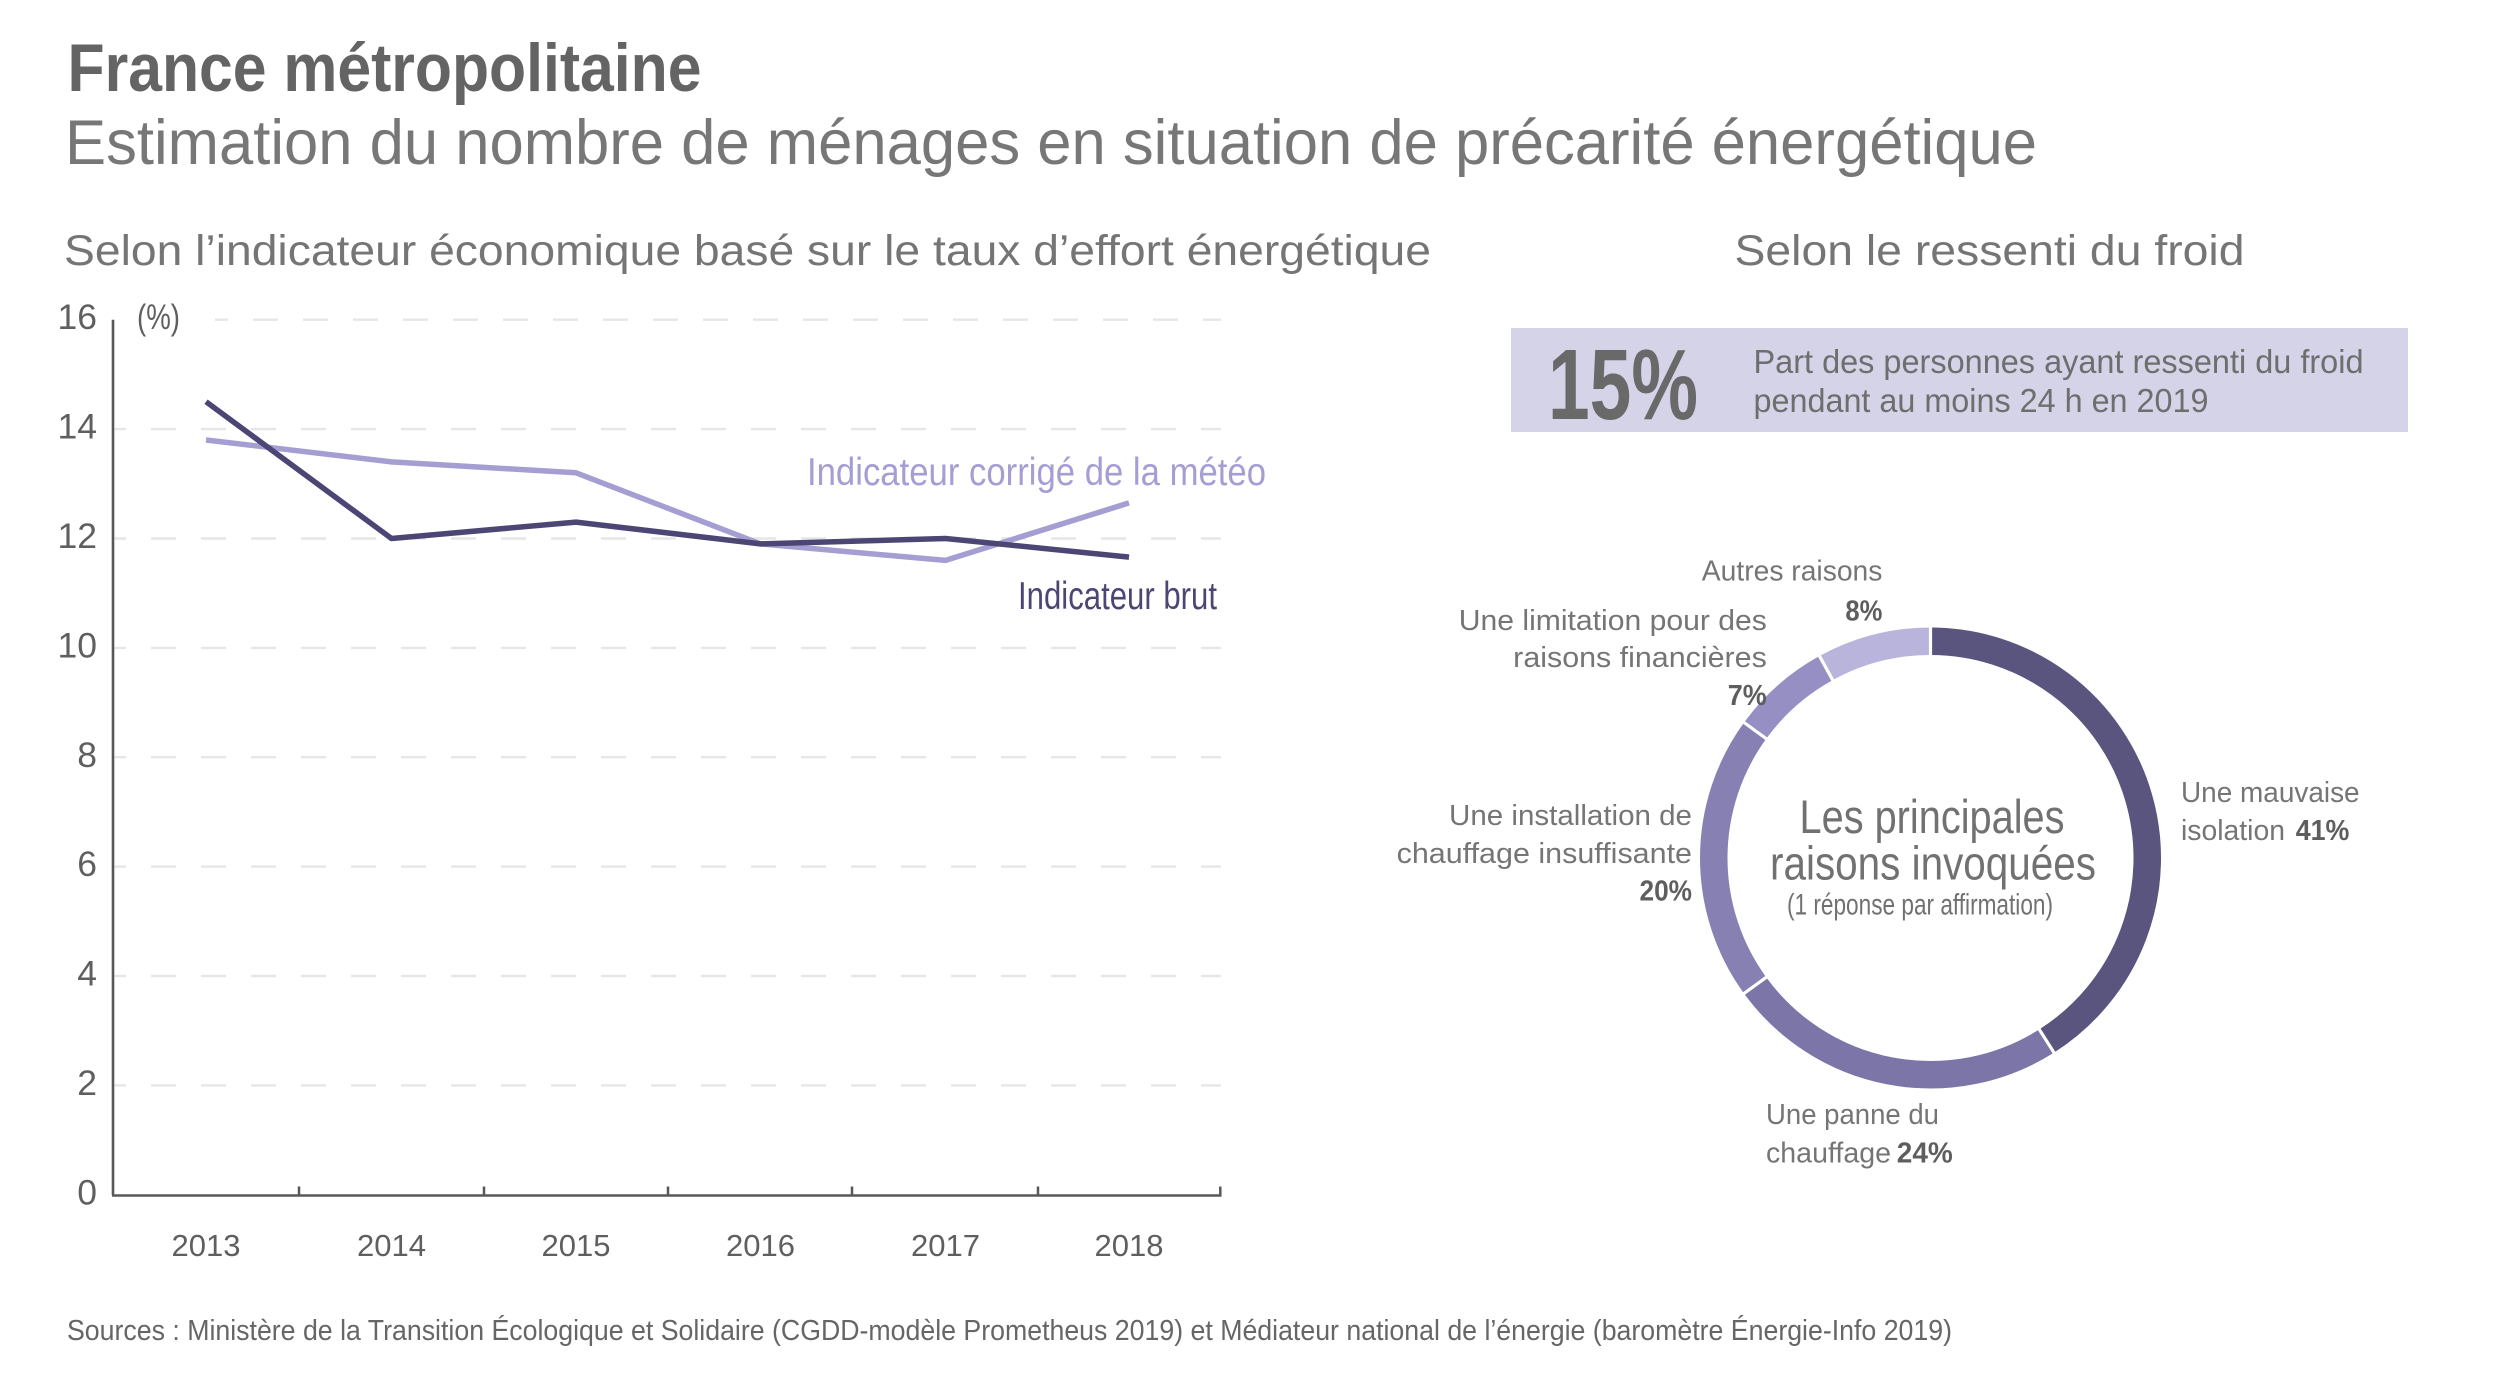 This screenshot has height=1373, width=2500. Describe the element at coordinates (1932, 816) in the screenshot. I see `svg-text: Les principales` at that location.